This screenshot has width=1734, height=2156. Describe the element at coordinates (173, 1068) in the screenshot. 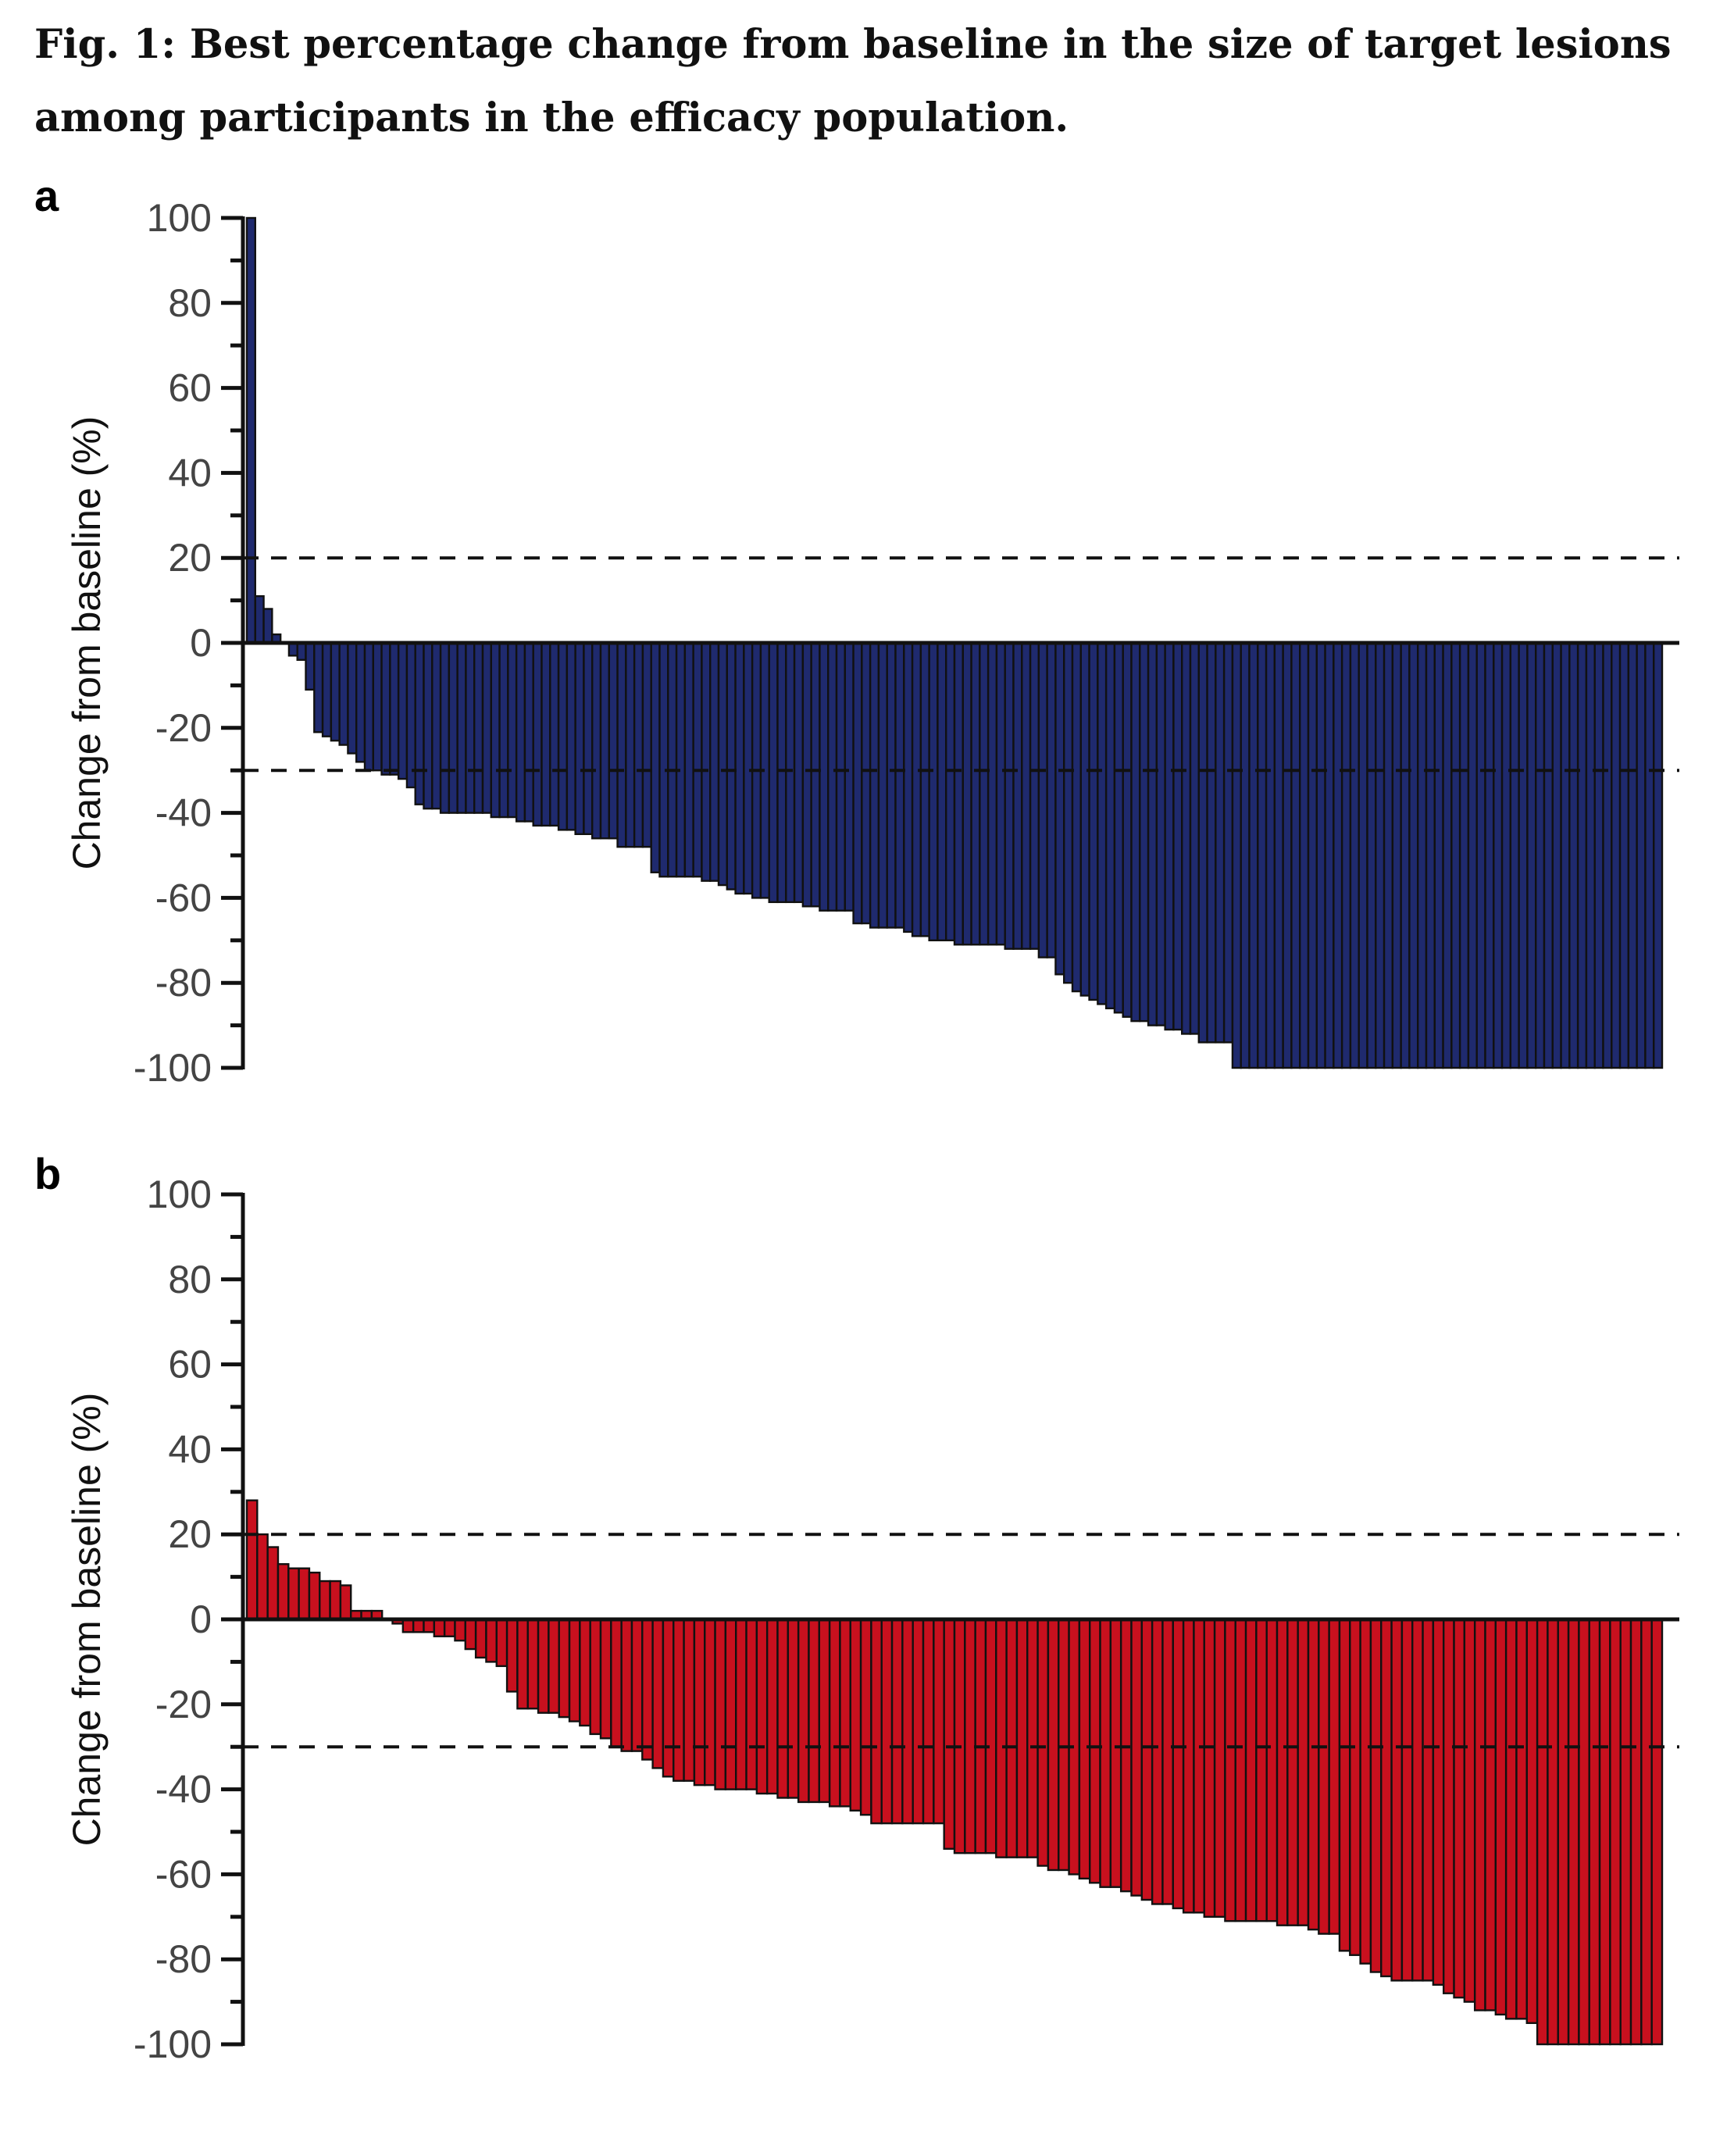

I see `y-tick-label: -100` at that location.